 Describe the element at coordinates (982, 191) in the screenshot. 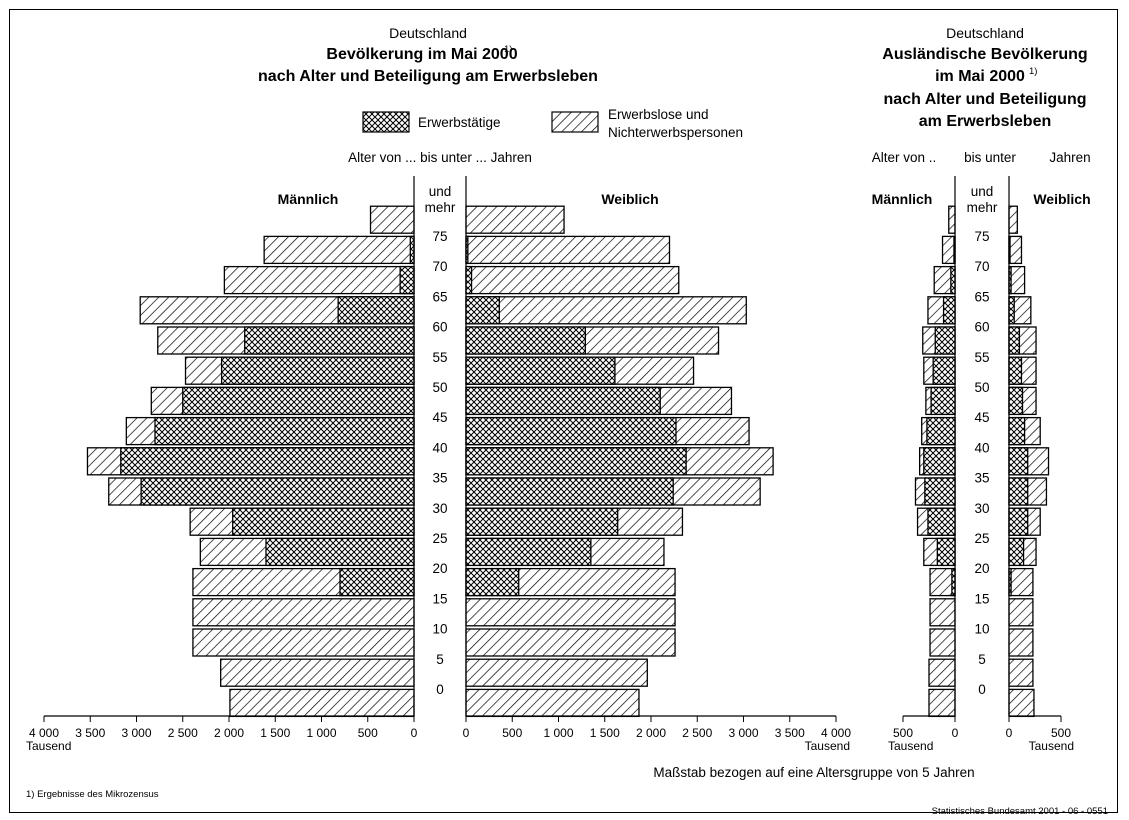

I see `right-und: und` at that location.